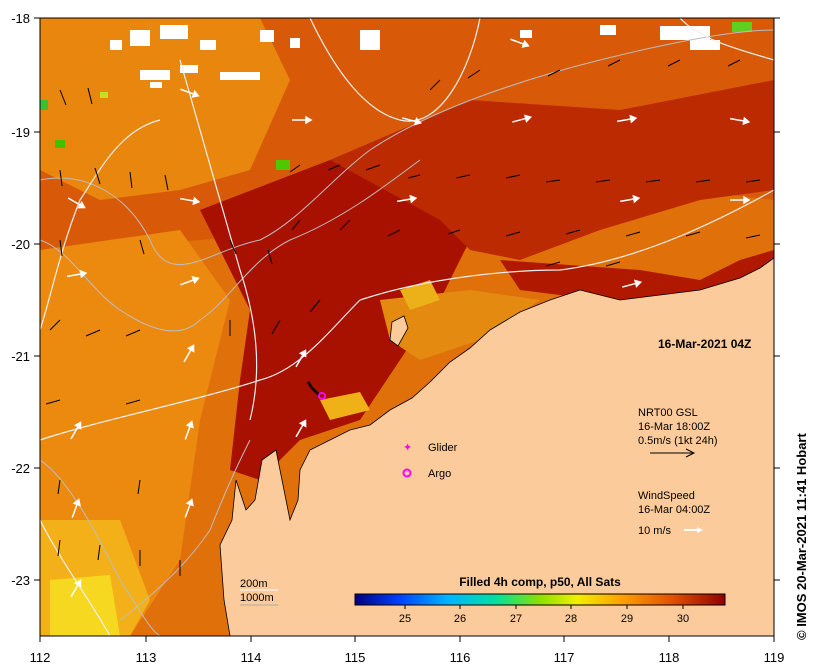 This screenshot has height=672, width=818. Describe the element at coordinates (666, 496) in the screenshot. I see `wind-legend-title: WindSpeed` at that location.